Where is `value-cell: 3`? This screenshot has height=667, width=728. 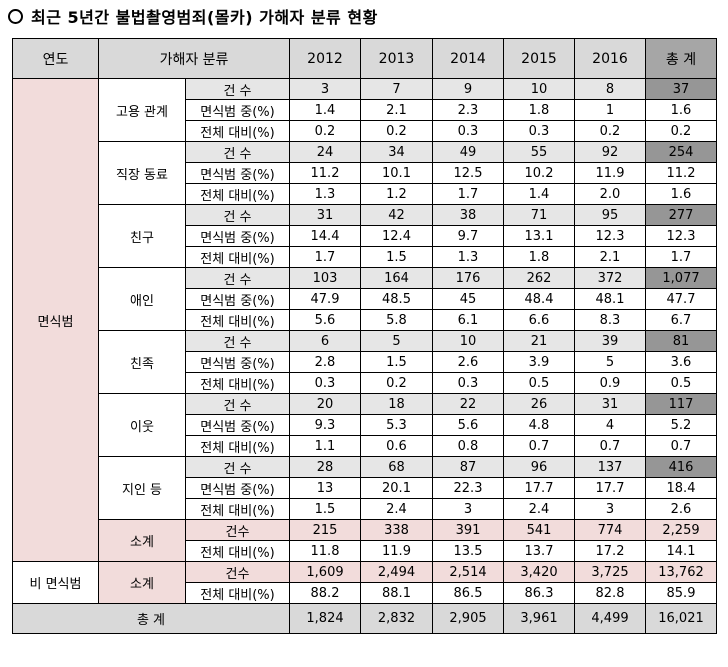 value-cell: 3 is located at coordinates (468, 509).